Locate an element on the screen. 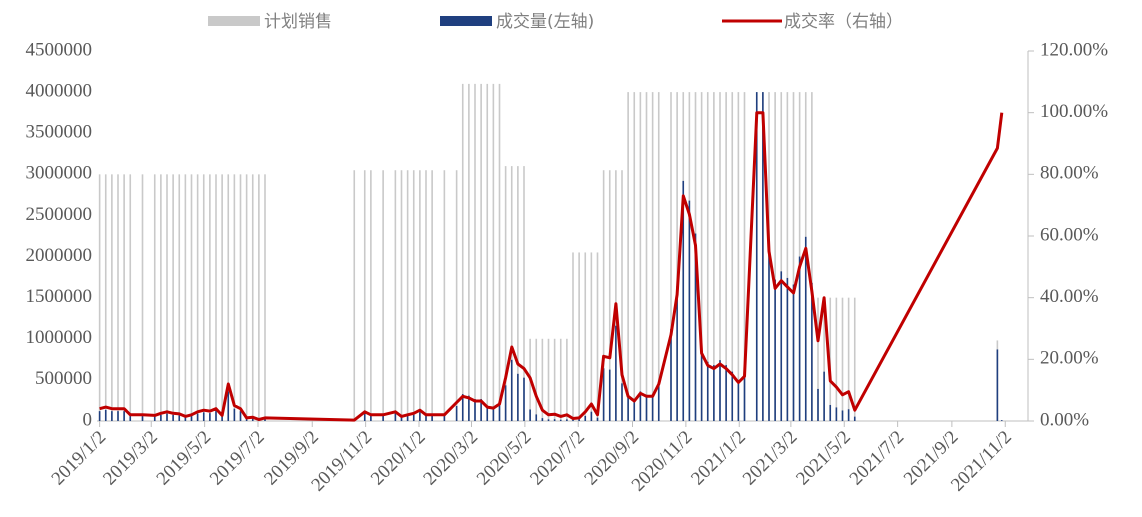 This screenshot has width=1142, height=517. x-tick-label: 2021/1/2 is located at coordinates (718, 458).